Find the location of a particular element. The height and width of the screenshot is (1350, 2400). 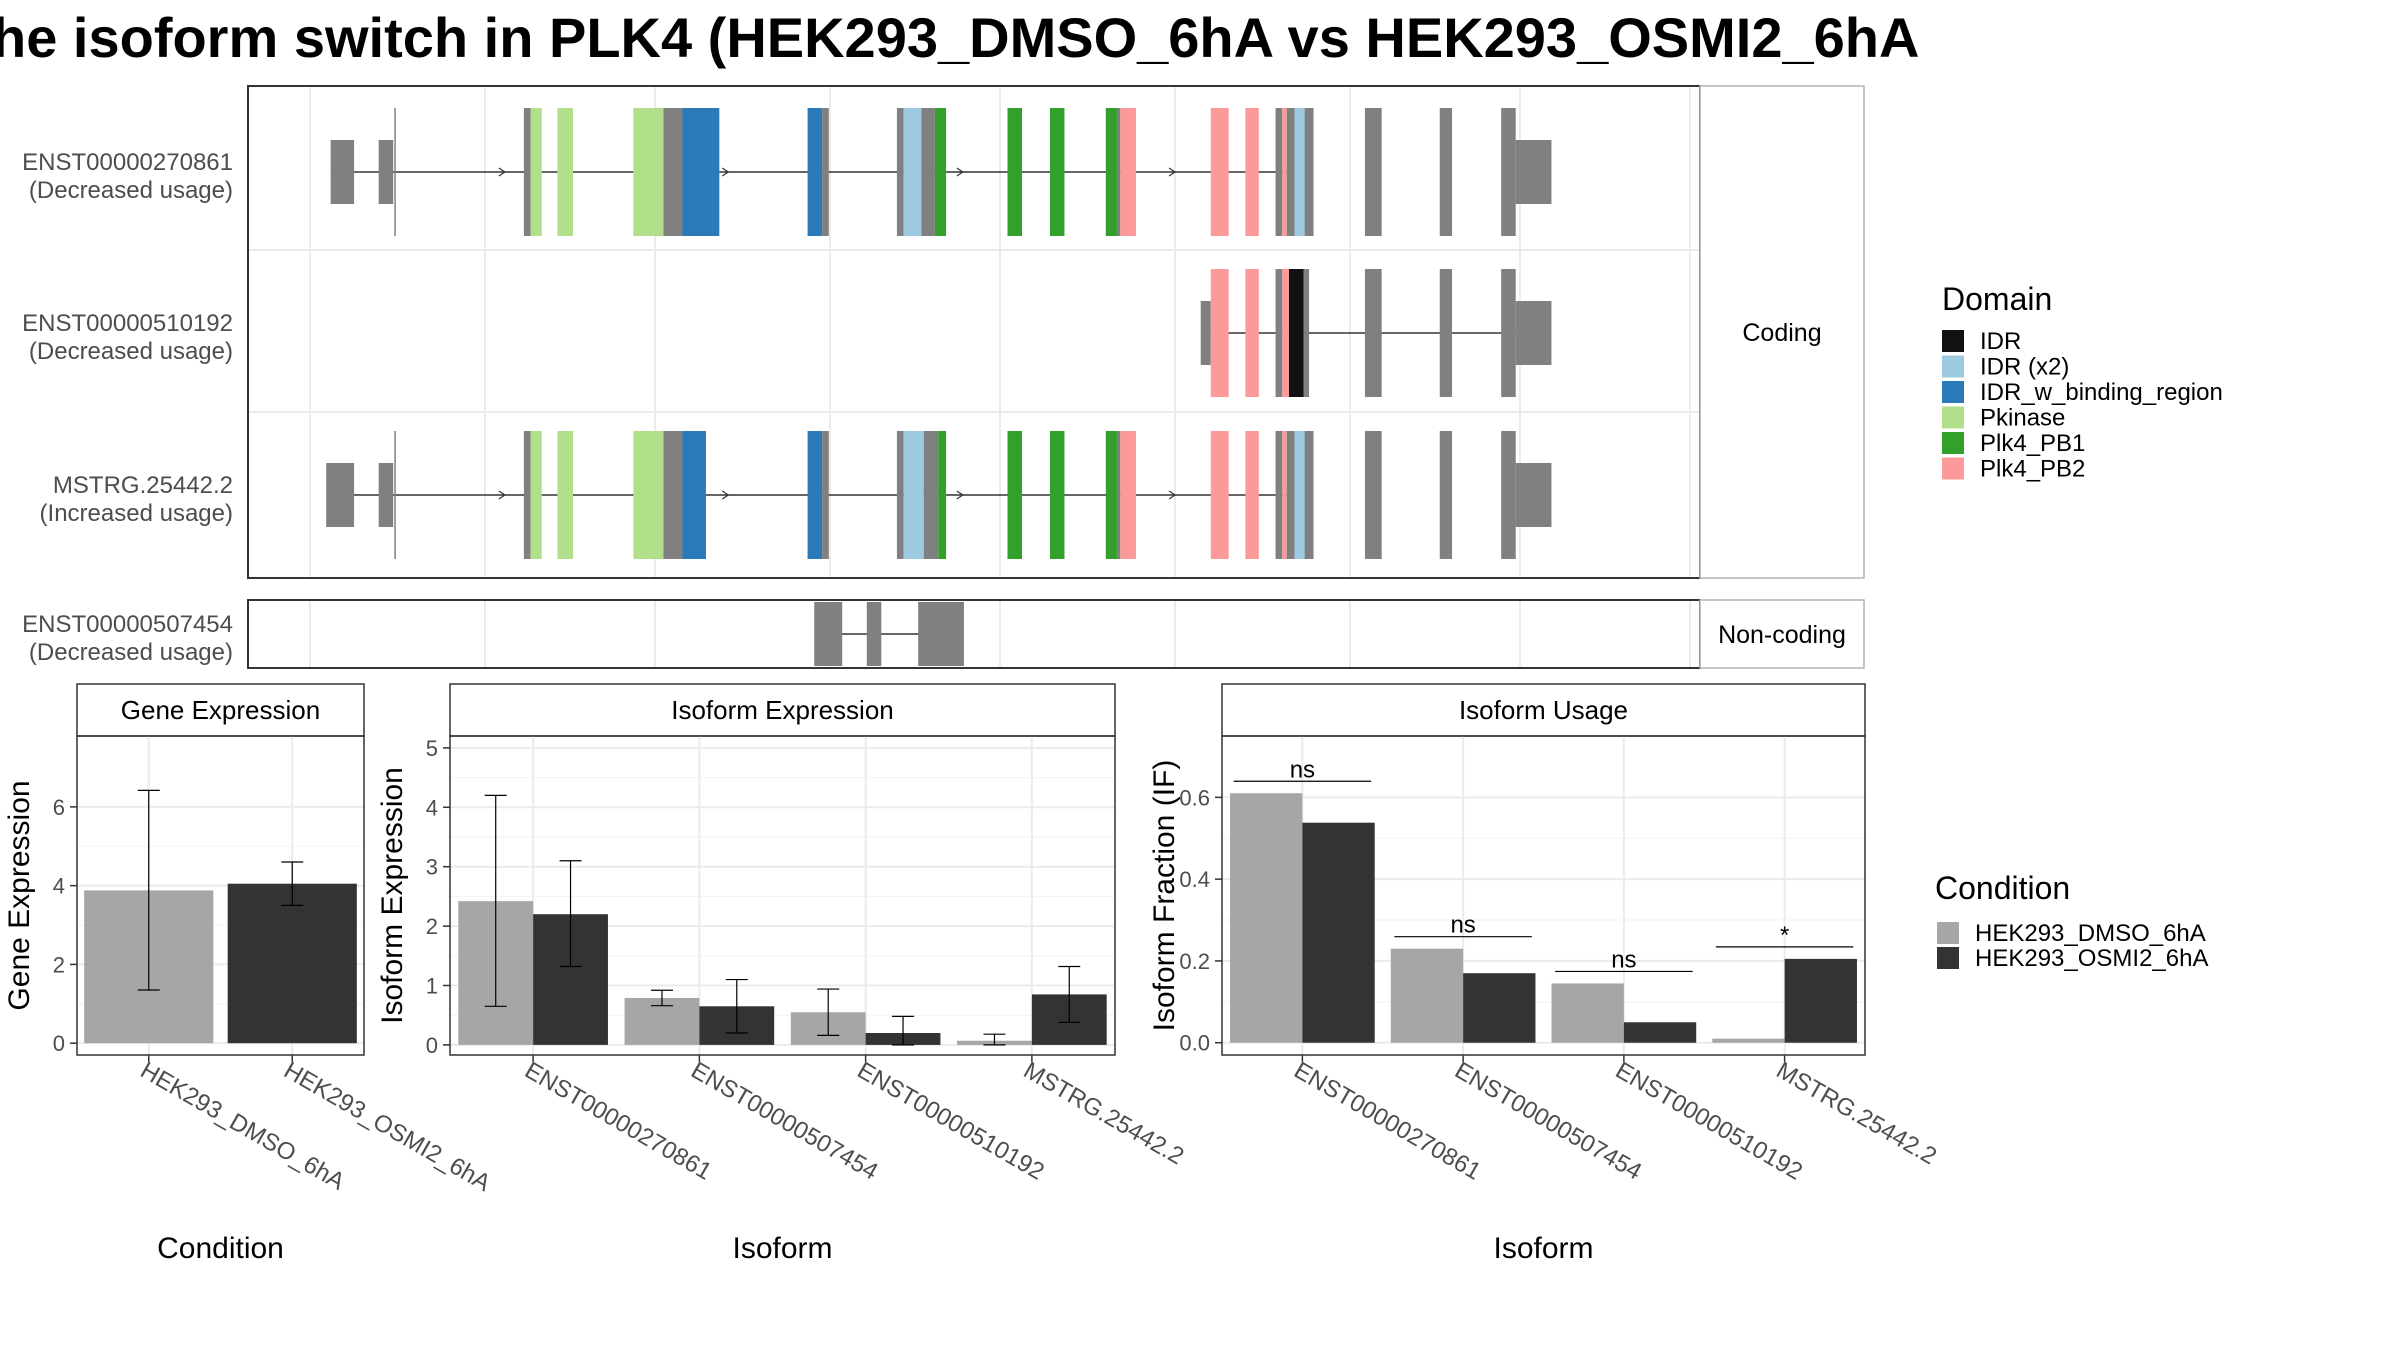

x-tick-label: ENST00000270861 is located at coordinates (618, 1121).